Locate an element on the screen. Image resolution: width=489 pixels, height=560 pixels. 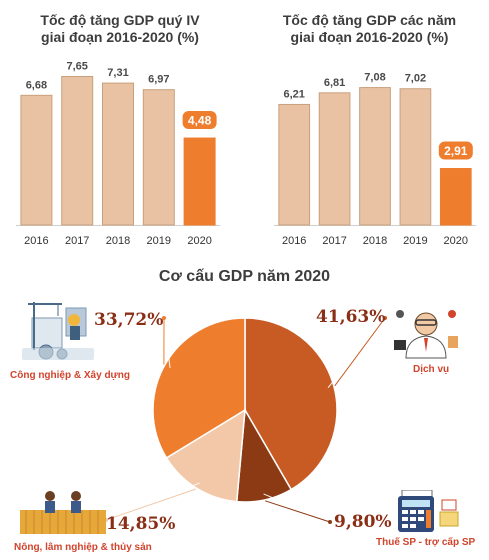
chart-quarter-title-line1: Tốc độ tăng GDP quý IV is located at coordinates (120, 20).